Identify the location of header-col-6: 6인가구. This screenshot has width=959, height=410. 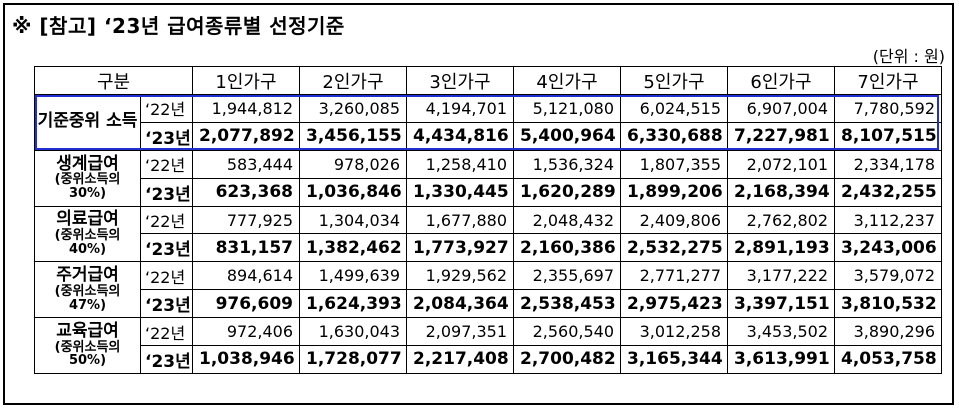
(781, 80).